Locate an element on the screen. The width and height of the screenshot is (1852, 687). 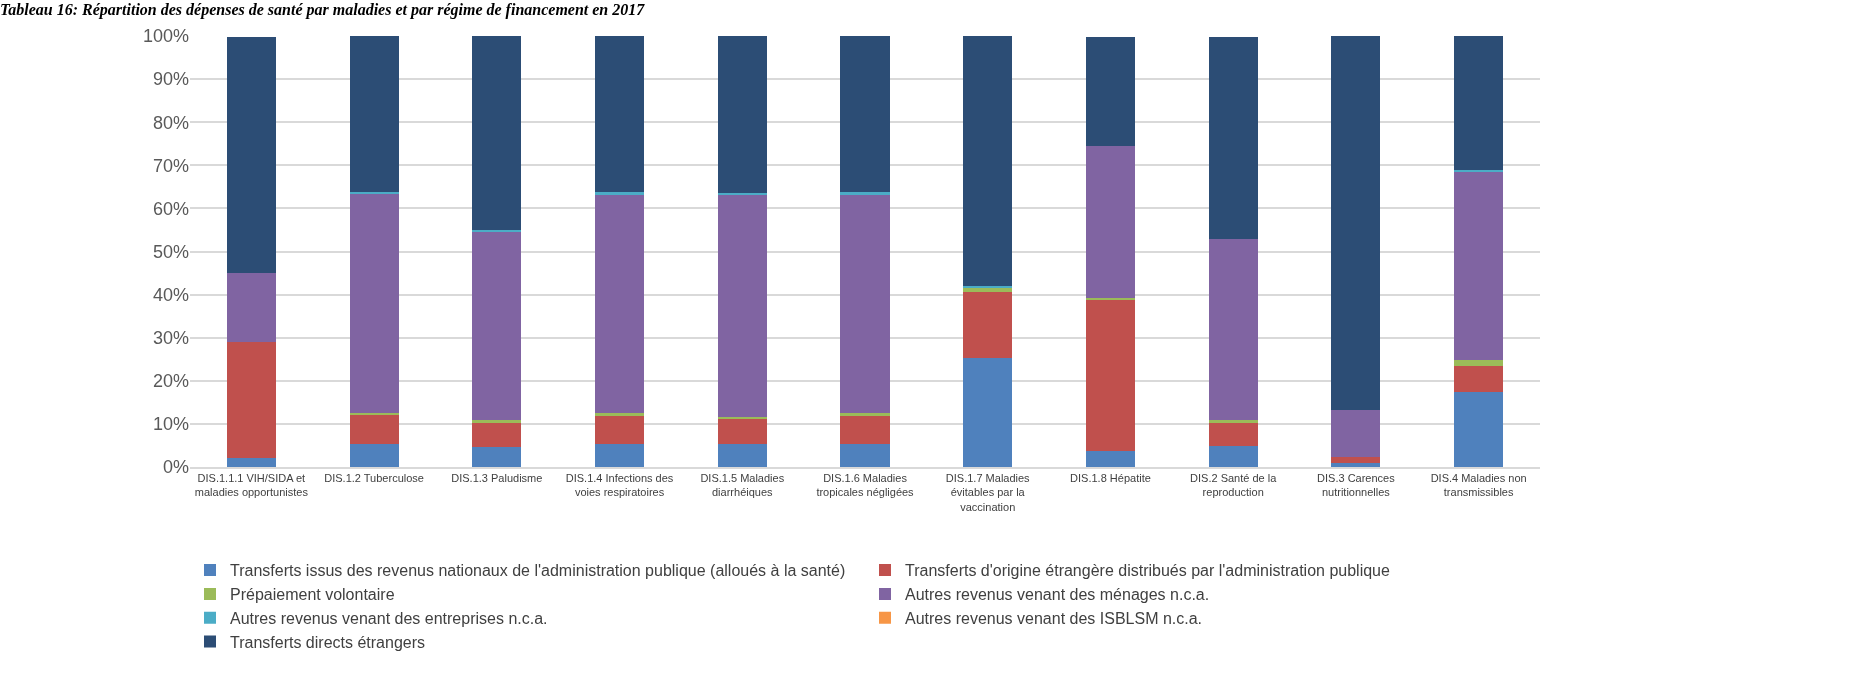
y-tick-label: 100% is located at coordinates (165, 36).